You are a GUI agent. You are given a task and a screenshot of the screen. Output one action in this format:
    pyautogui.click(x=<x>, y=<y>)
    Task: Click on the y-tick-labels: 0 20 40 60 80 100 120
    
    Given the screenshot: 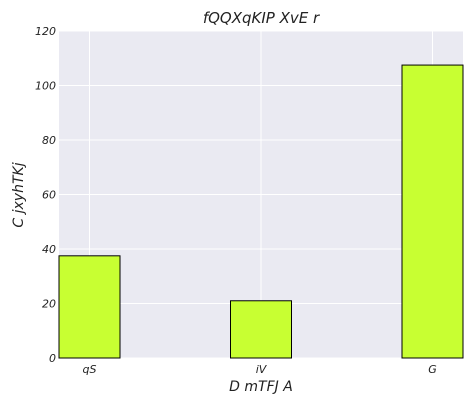 What is the action you would take?
    pyautogui.click(x=45, y=195)
    